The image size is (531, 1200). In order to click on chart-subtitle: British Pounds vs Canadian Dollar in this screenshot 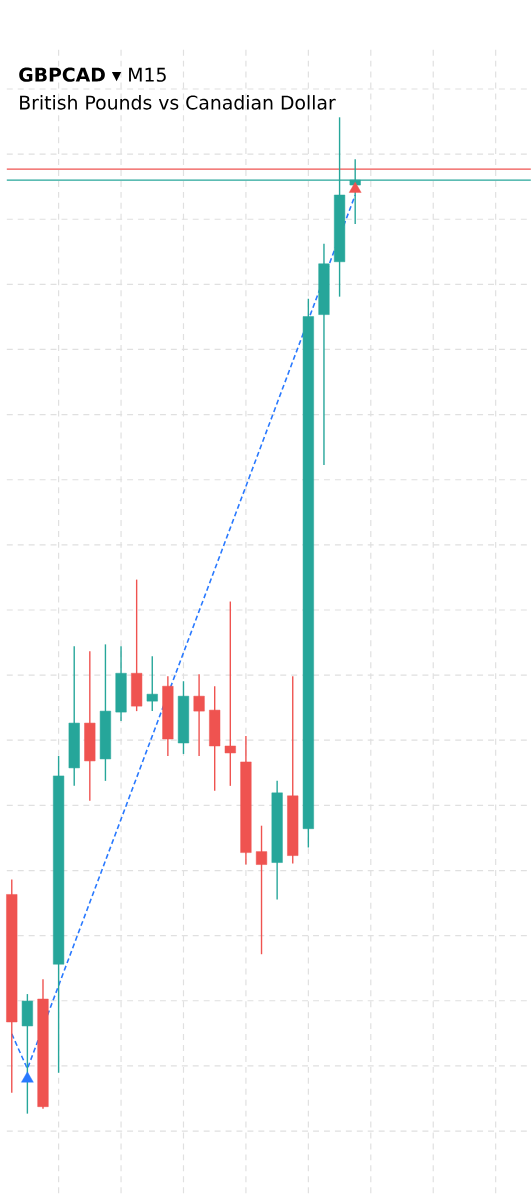, I will do `click(177, 102)`.